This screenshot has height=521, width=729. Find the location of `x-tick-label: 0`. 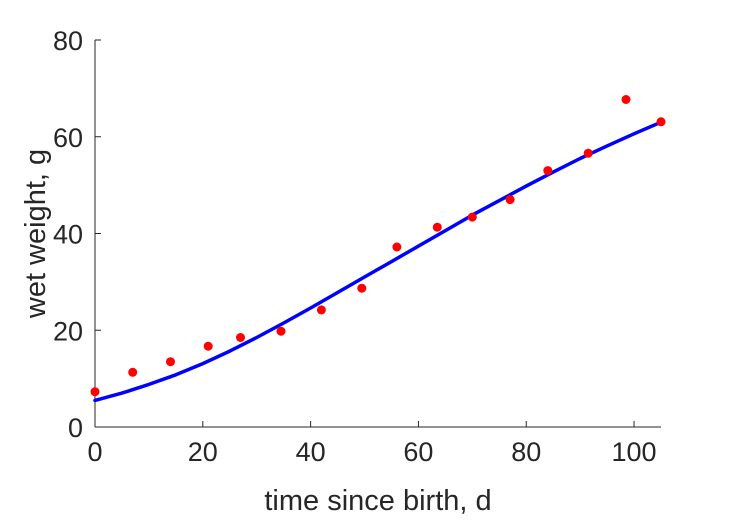

x-tick-label: 0 is located at coordinates (94, 452).